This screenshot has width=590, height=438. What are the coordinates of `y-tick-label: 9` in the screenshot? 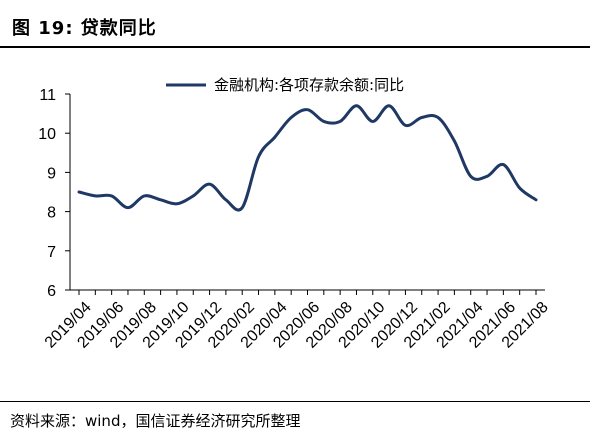 It's located at (51, 173).